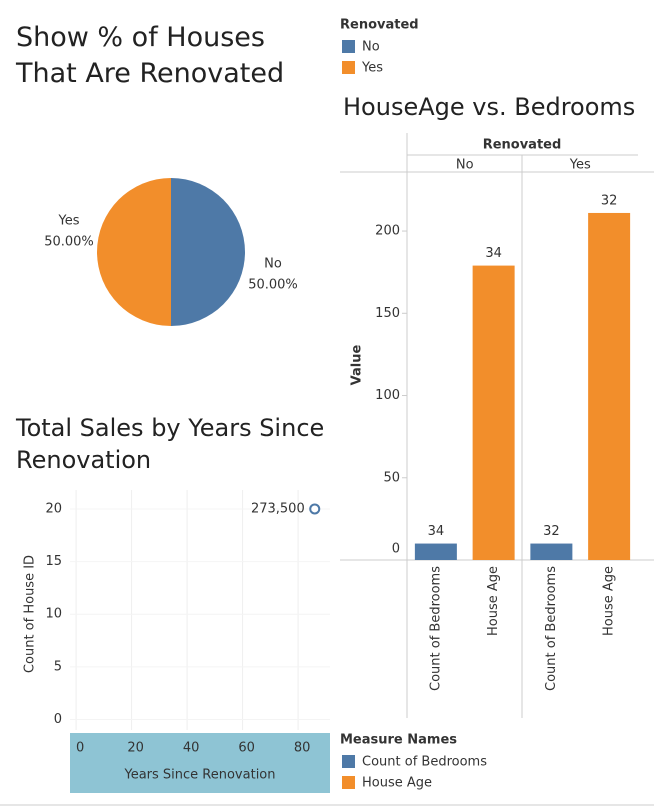  Describe the element at coordinates (315, 509) in the screenshot. I see `scatter-point` at that location.